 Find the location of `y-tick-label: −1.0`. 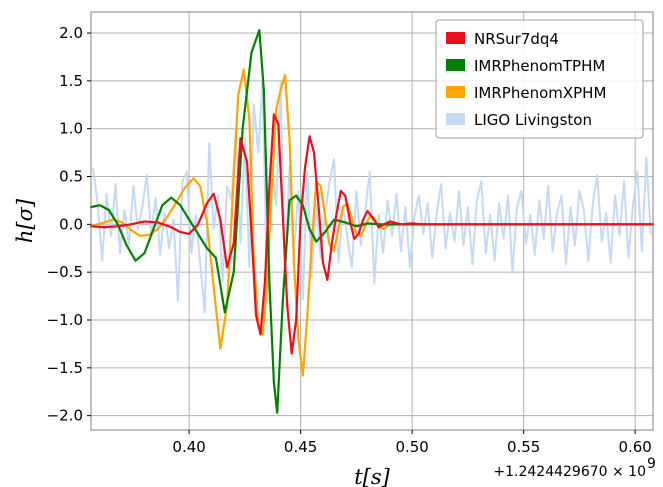

y-tick-label: −1.0 is located at coordinates (65, 320).